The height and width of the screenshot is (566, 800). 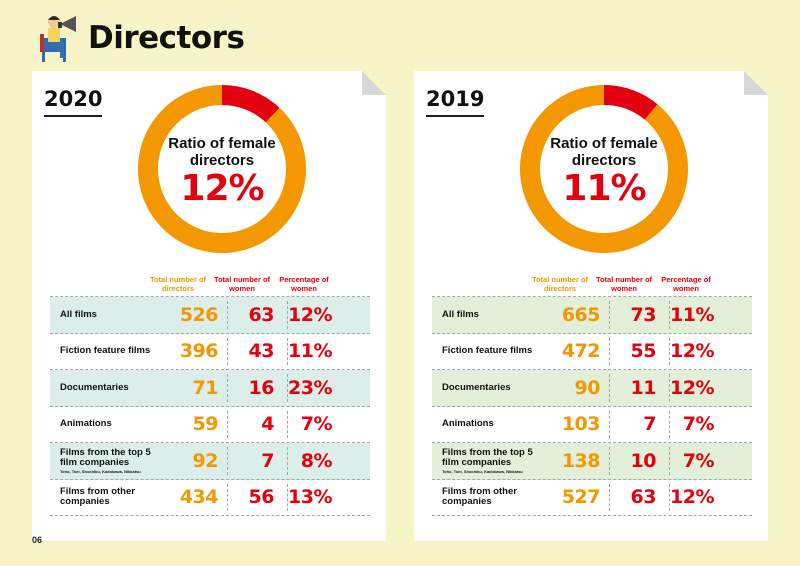 I want to click on row-label-text: Documentaries, so click(x=94, y=387).